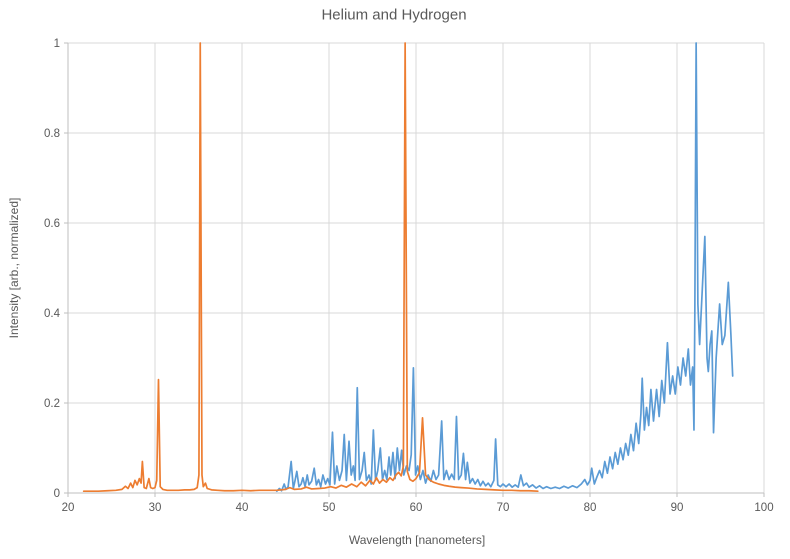  Describe the element at coordinates (763, 508) in the screenshot. I see `x-tick-label: 100` at that location.